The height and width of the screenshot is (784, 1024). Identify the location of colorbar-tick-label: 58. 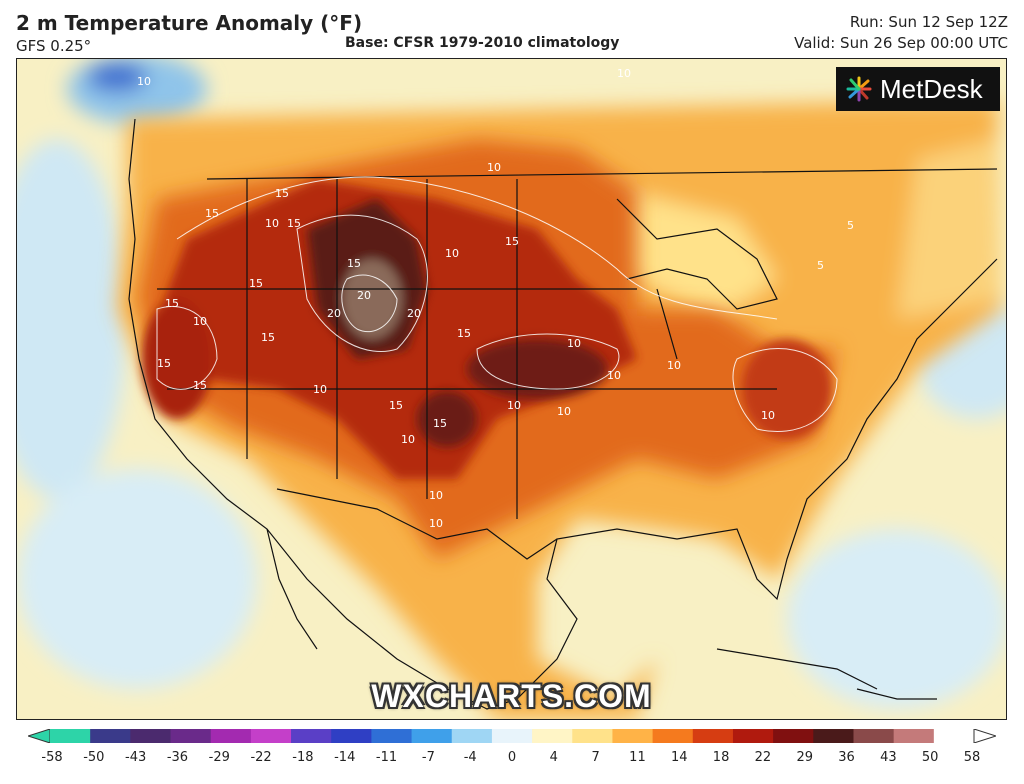
(972, 757).